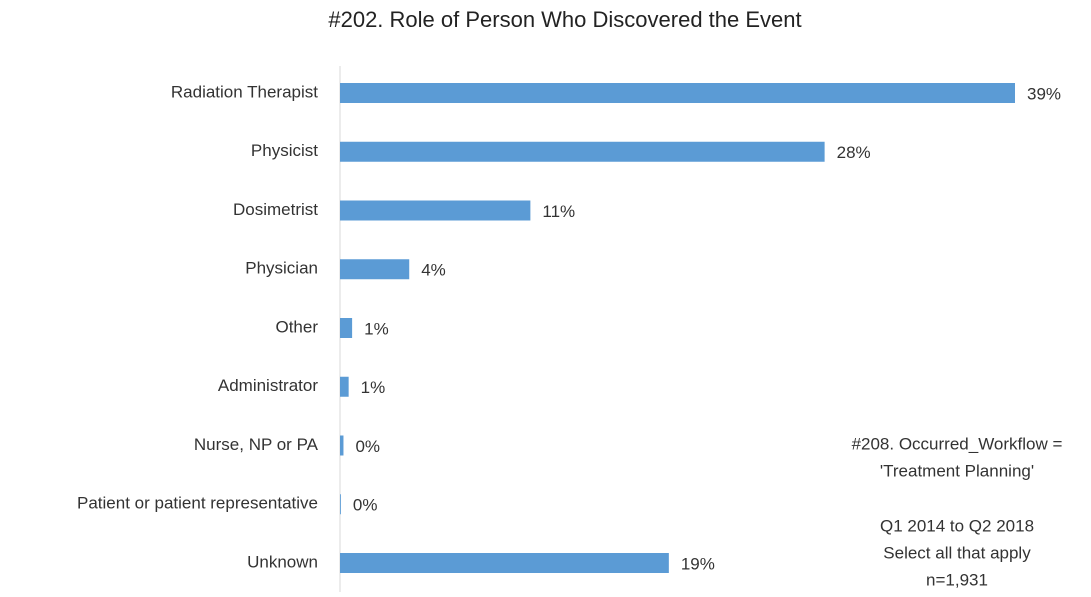 The width and height of the screenshot is (1091, 597). What do you see at coordinates (957, 470) in the screenshot?
I see `annotation: 'Treatment Planning'` at bounding box center [957, 470].